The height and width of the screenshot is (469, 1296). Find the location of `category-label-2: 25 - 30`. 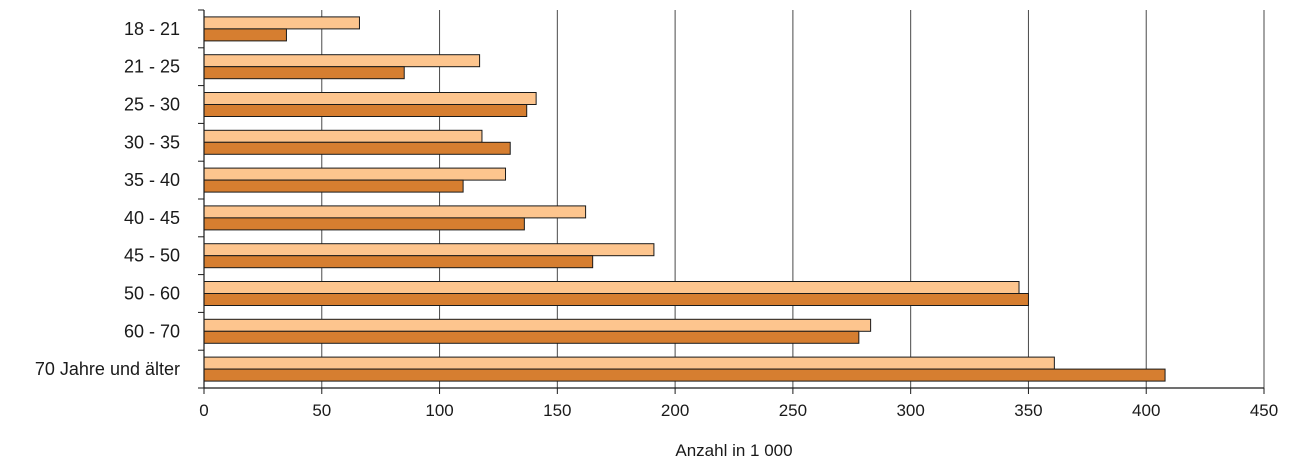

category-label-2: 25 - 30 is located at coordinates (152, 105).